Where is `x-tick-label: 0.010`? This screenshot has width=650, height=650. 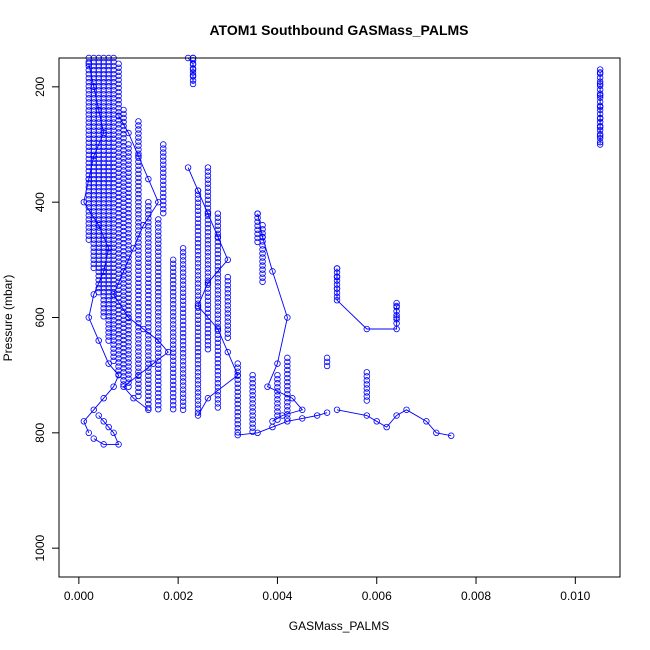 x-tick-label: 0.010 is located at coordinates (575, 596).